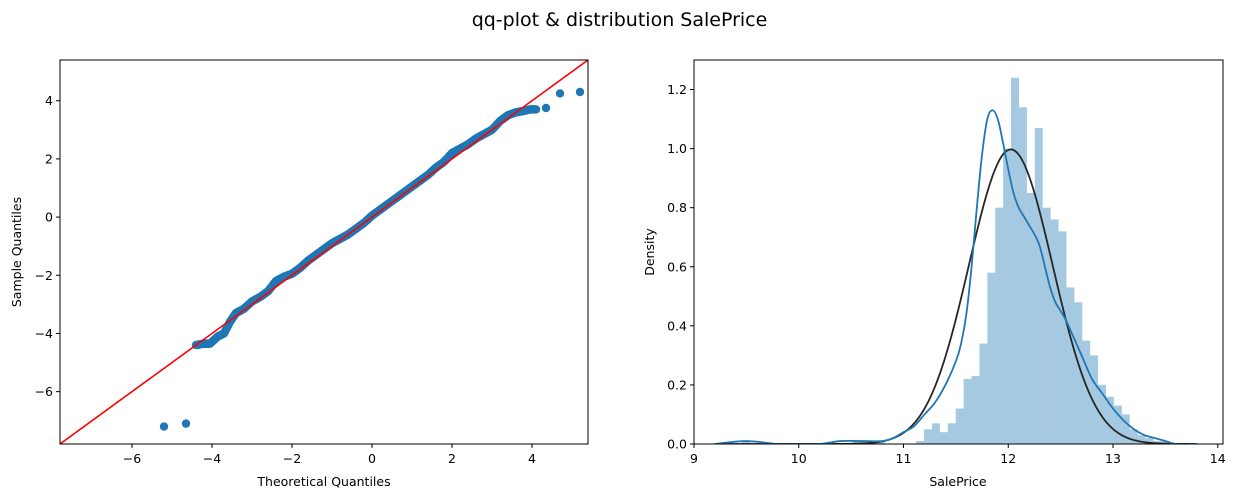  What do you see at coordinates (329, 455) in the screenshot?
I see `qq-x-ticks: −6 −4 −2 0 2 4` at bounding box center [329, 455].